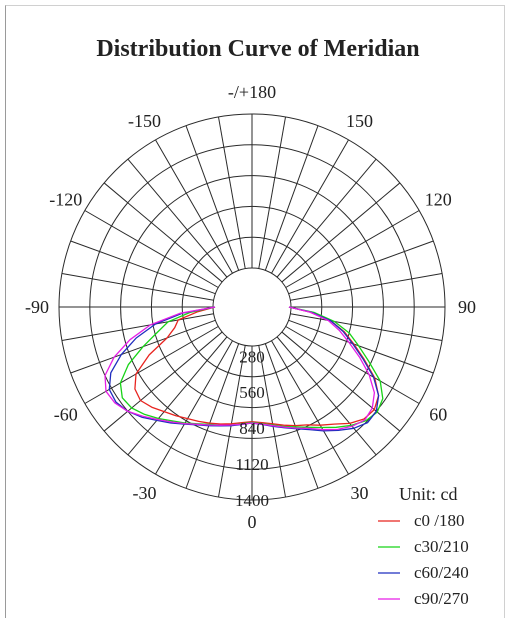 The height and width of the screenshot is (625, 512). Describe the element at coordinates (145, 493) in the screenshot. I see `angle-label: -30` at that location.